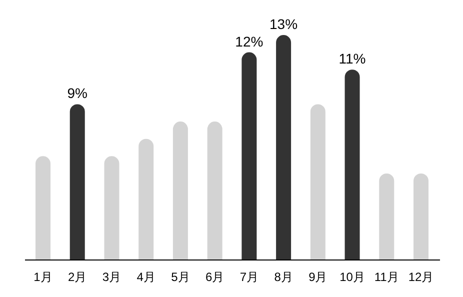 This screenshot has width=463, height=297. Describe the element at coordinates (421, 277) in the screenshot. I see `x-tick-label: 12月` at that location.